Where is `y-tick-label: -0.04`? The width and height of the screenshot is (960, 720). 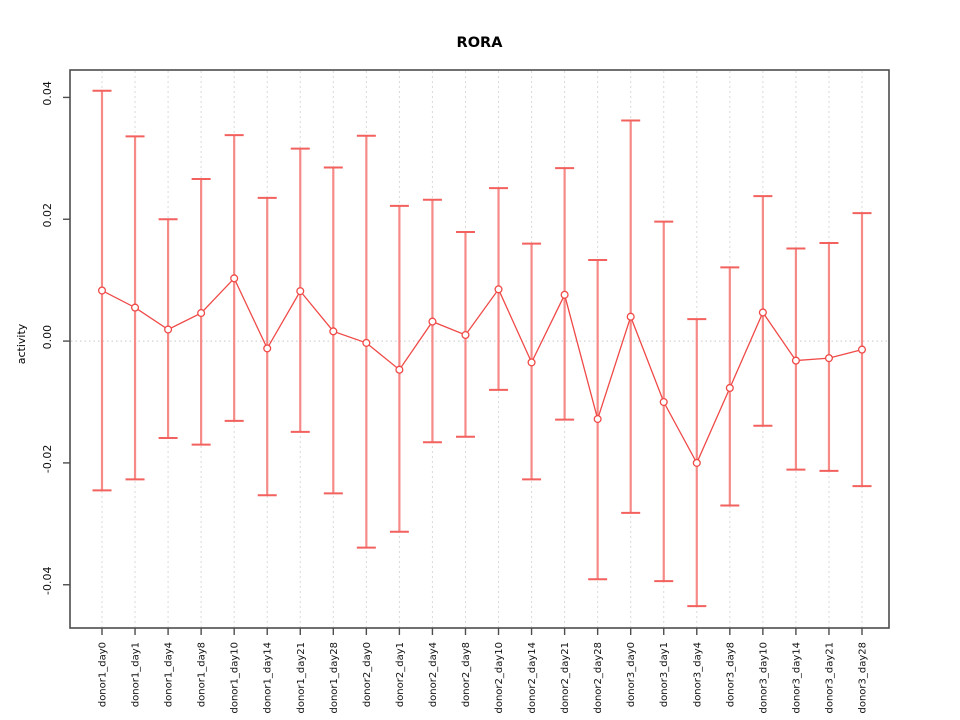
y-tick-label: -0.04 is located at coordinates (47, 581).